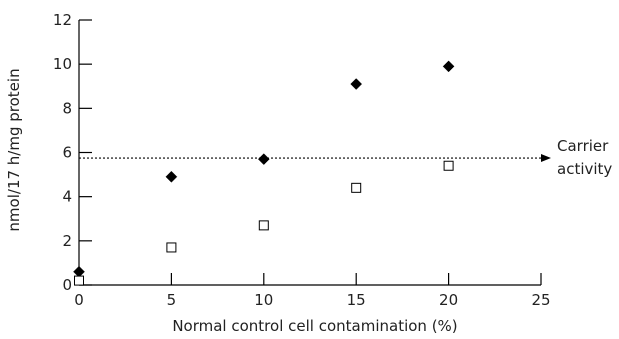 This screenshot has height=339, width=619. I want to click on x-tick-label: 15, so click(356, 300).